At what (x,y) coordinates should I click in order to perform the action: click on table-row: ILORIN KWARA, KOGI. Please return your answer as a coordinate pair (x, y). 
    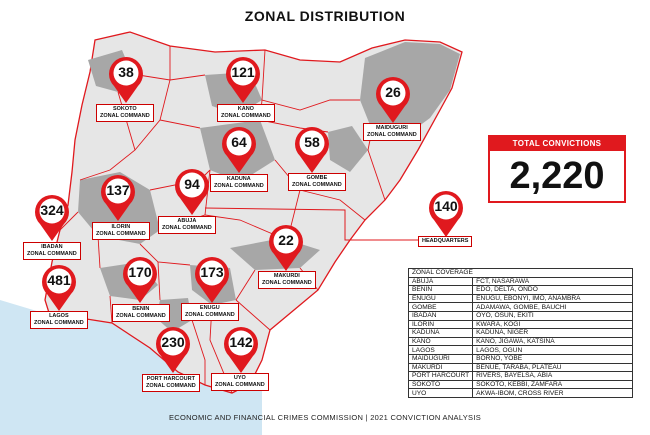
    Looking at the image, I should click on (520, 324).